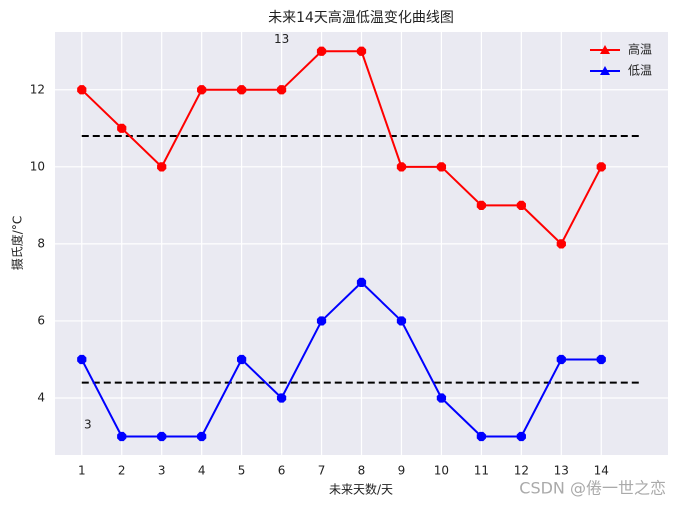 This screenshot has height=511, width=683. What do you see at coordinates (282, 471) in the screenshot?
I see `x-tick-label: 6` at bounding box center [282, 471].